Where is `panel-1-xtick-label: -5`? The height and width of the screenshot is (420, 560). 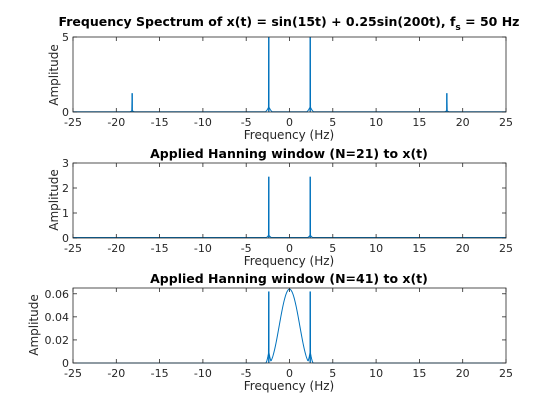 panel-1-xtick-label: -5 is located at coordinates (246, 122).